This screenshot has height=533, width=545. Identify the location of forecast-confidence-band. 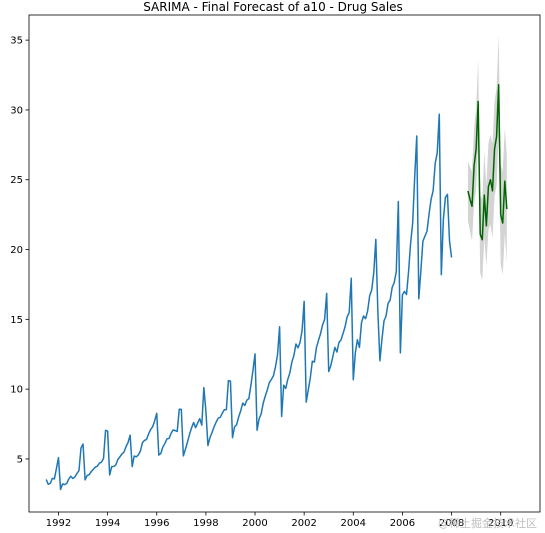
(487, 157).